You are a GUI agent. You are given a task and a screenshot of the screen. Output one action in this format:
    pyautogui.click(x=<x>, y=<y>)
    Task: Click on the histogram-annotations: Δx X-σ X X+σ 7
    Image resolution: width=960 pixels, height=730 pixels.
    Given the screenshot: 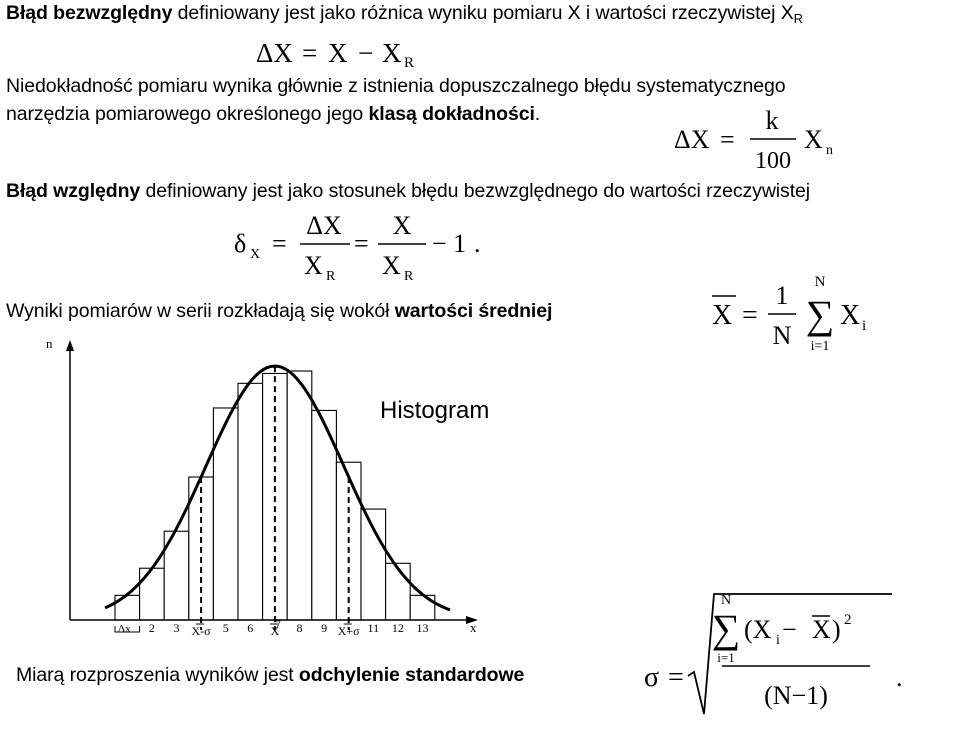 What is the action you would take?
    pyautogui.click(x=237, y=627)
    